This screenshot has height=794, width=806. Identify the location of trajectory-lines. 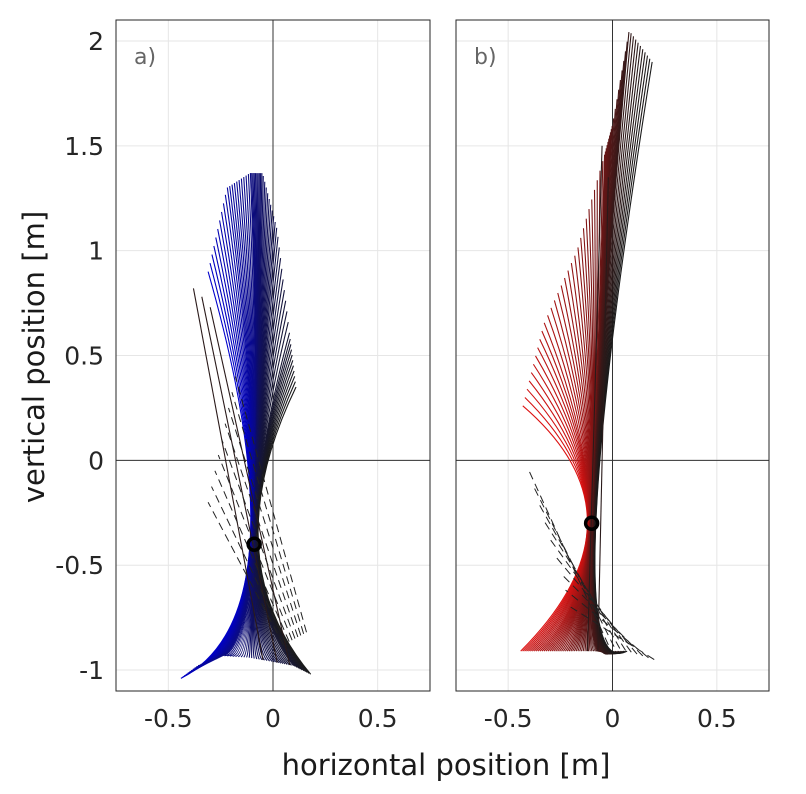
(246, 426).